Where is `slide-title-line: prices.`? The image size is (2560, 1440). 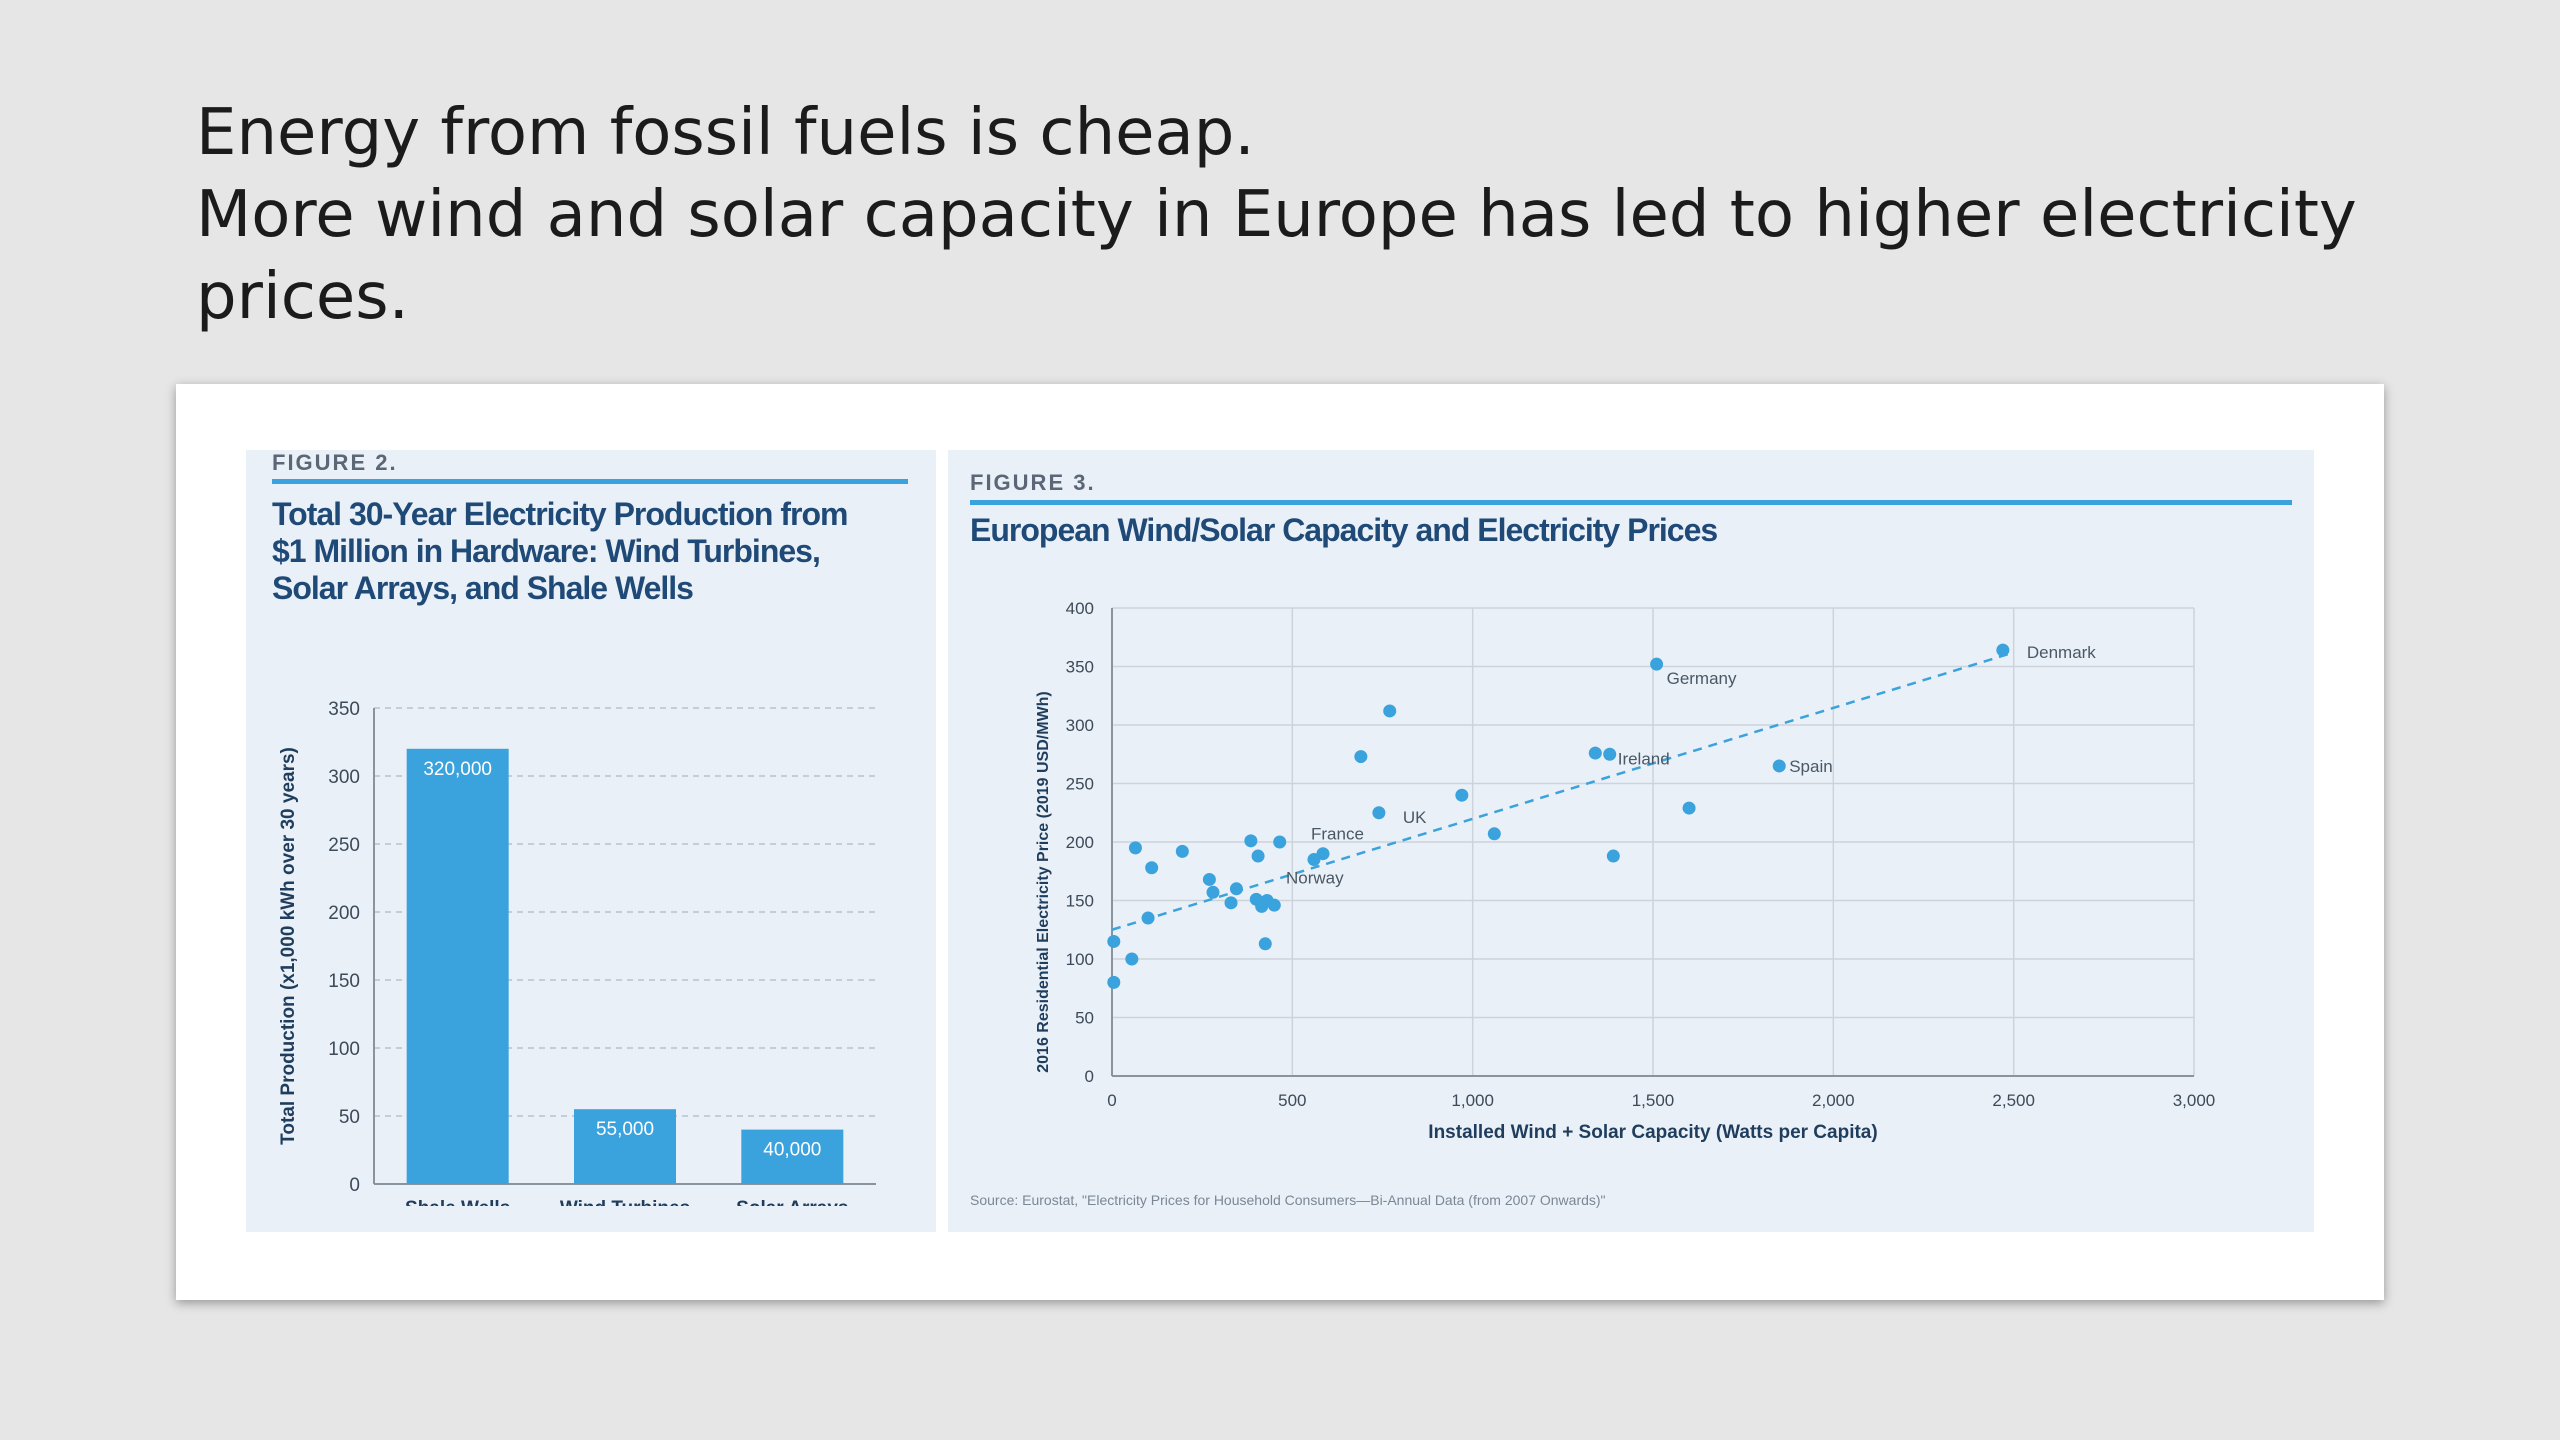
slide-title-line: prices. is located at coordinates (302, 297).